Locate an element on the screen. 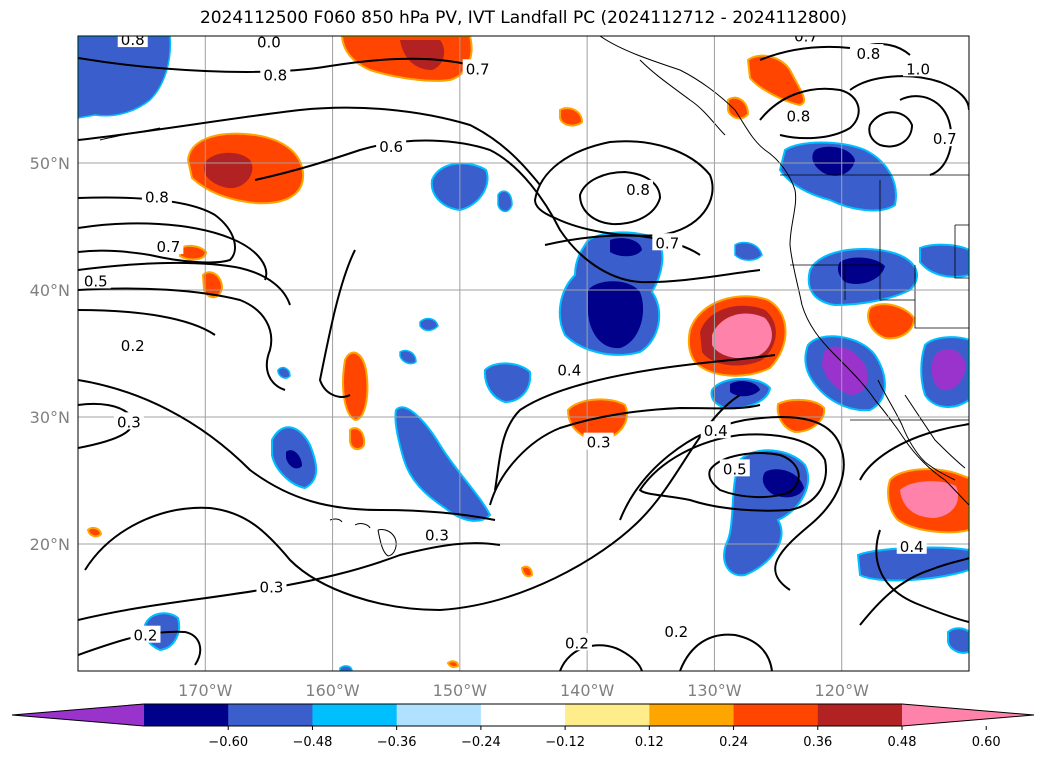 The image size is (1047, 765). contour-label: 0.6 is located at coordinates (391, 147).